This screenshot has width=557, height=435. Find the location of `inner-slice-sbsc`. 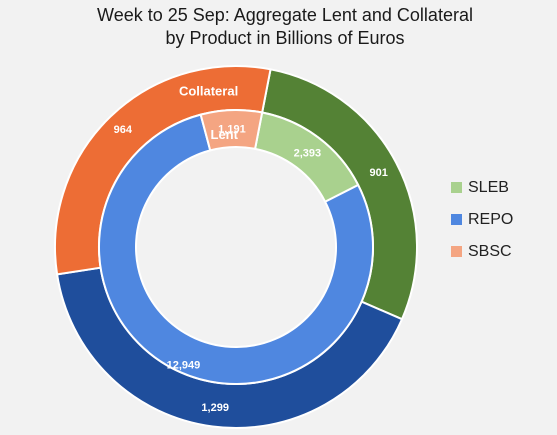

inner-slice-sbsc is located at coordinates (231, 130).